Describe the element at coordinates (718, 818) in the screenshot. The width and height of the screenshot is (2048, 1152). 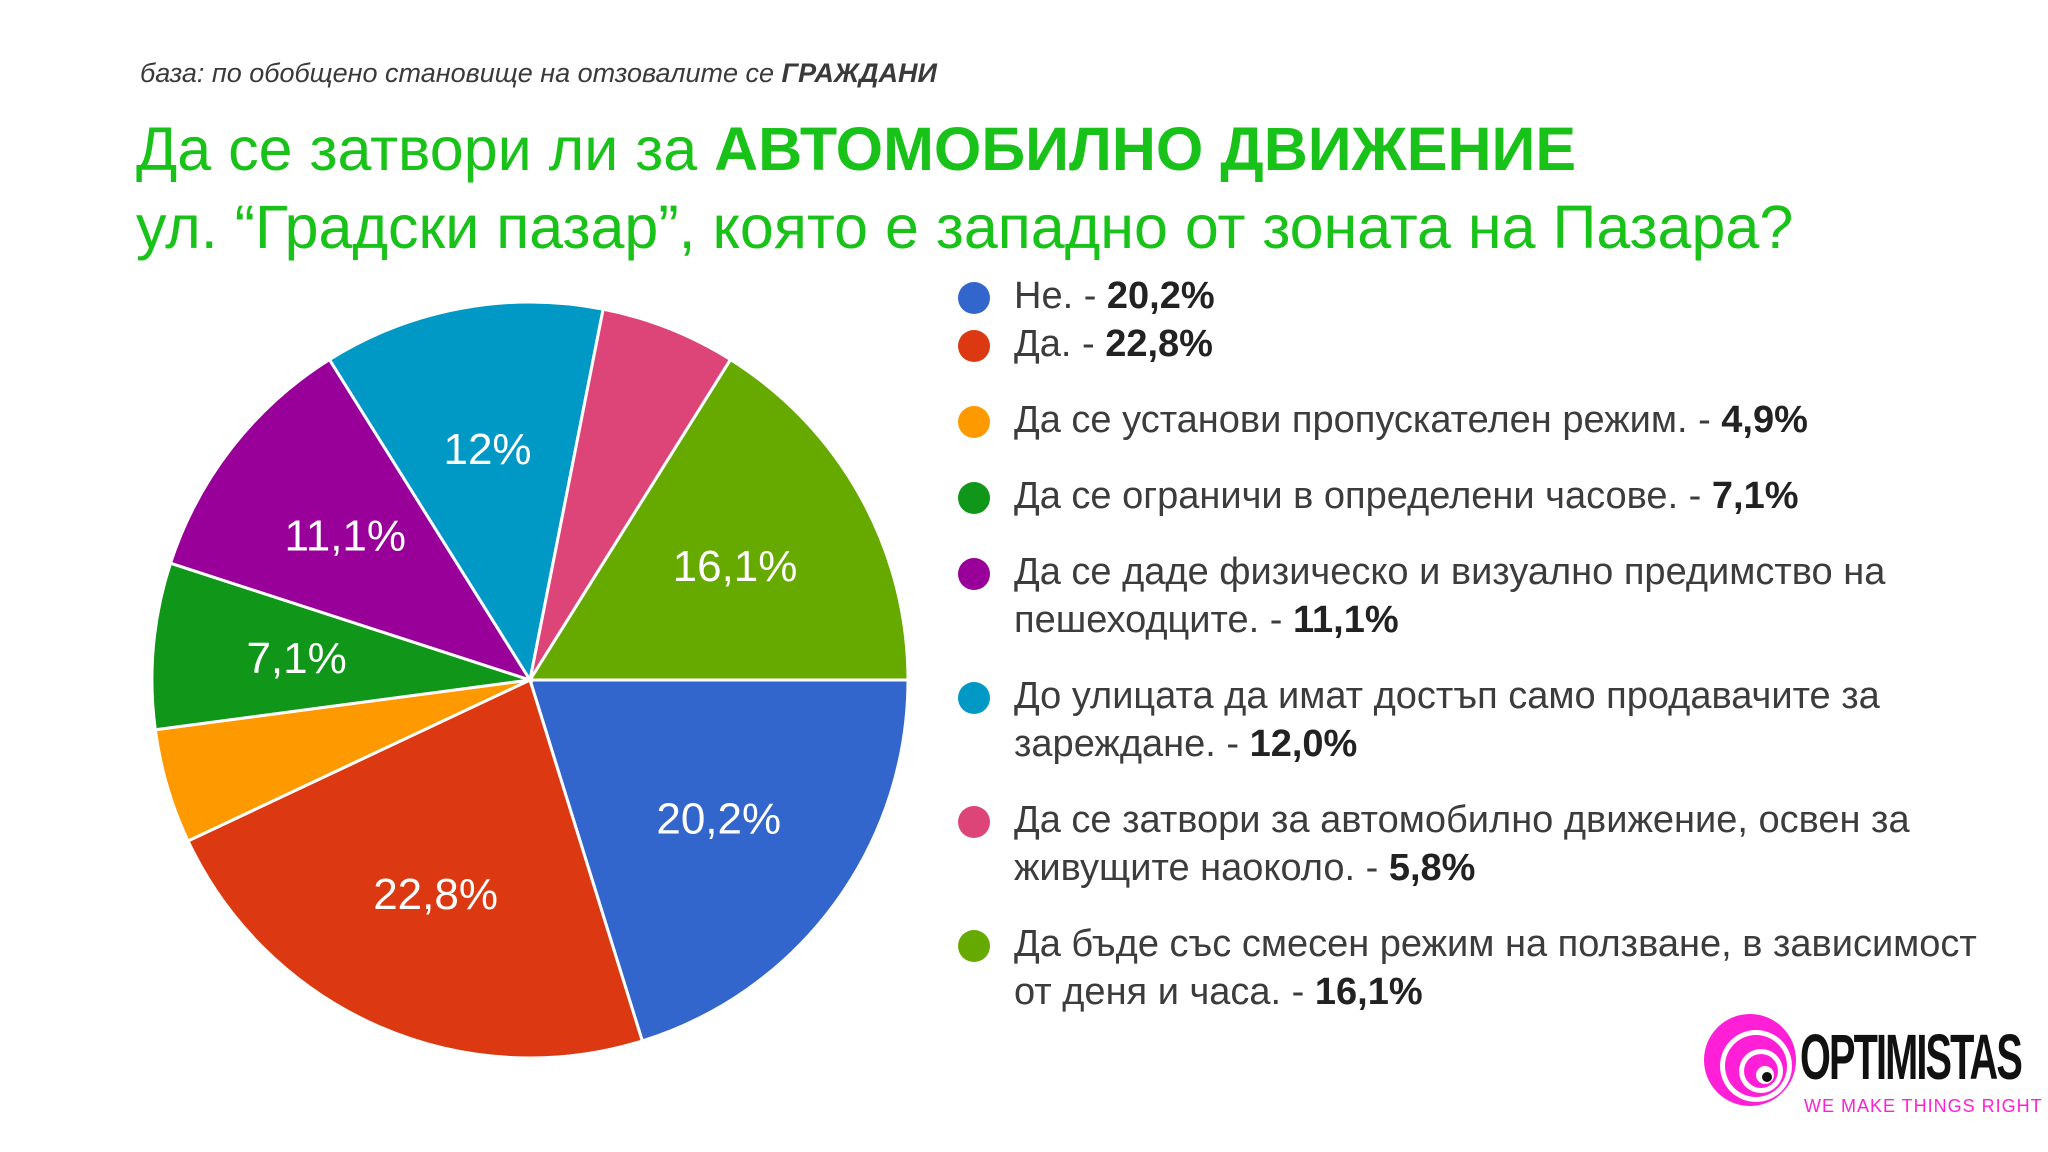
I see `pie-label-0: 20,2%` at that location.